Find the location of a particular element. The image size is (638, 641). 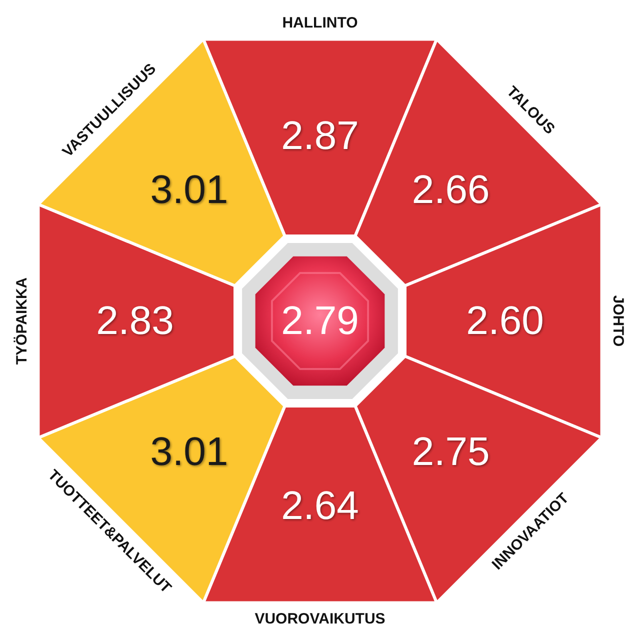

category-label: VUOROVAIKUTUS is located at coordinates (320, 619).